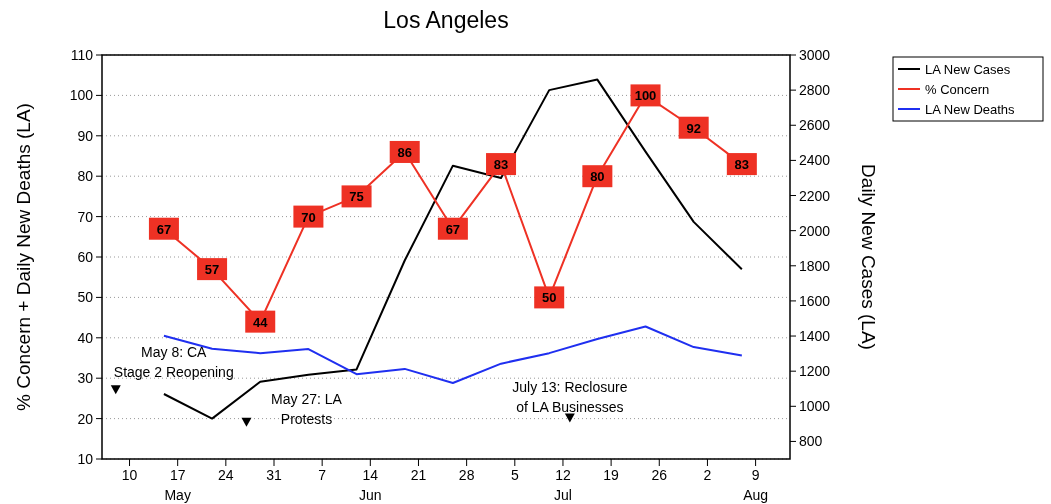  Describe the element at coordinates (85, 378) in the screenshot. I see `y-tick-label: 30` at that location.